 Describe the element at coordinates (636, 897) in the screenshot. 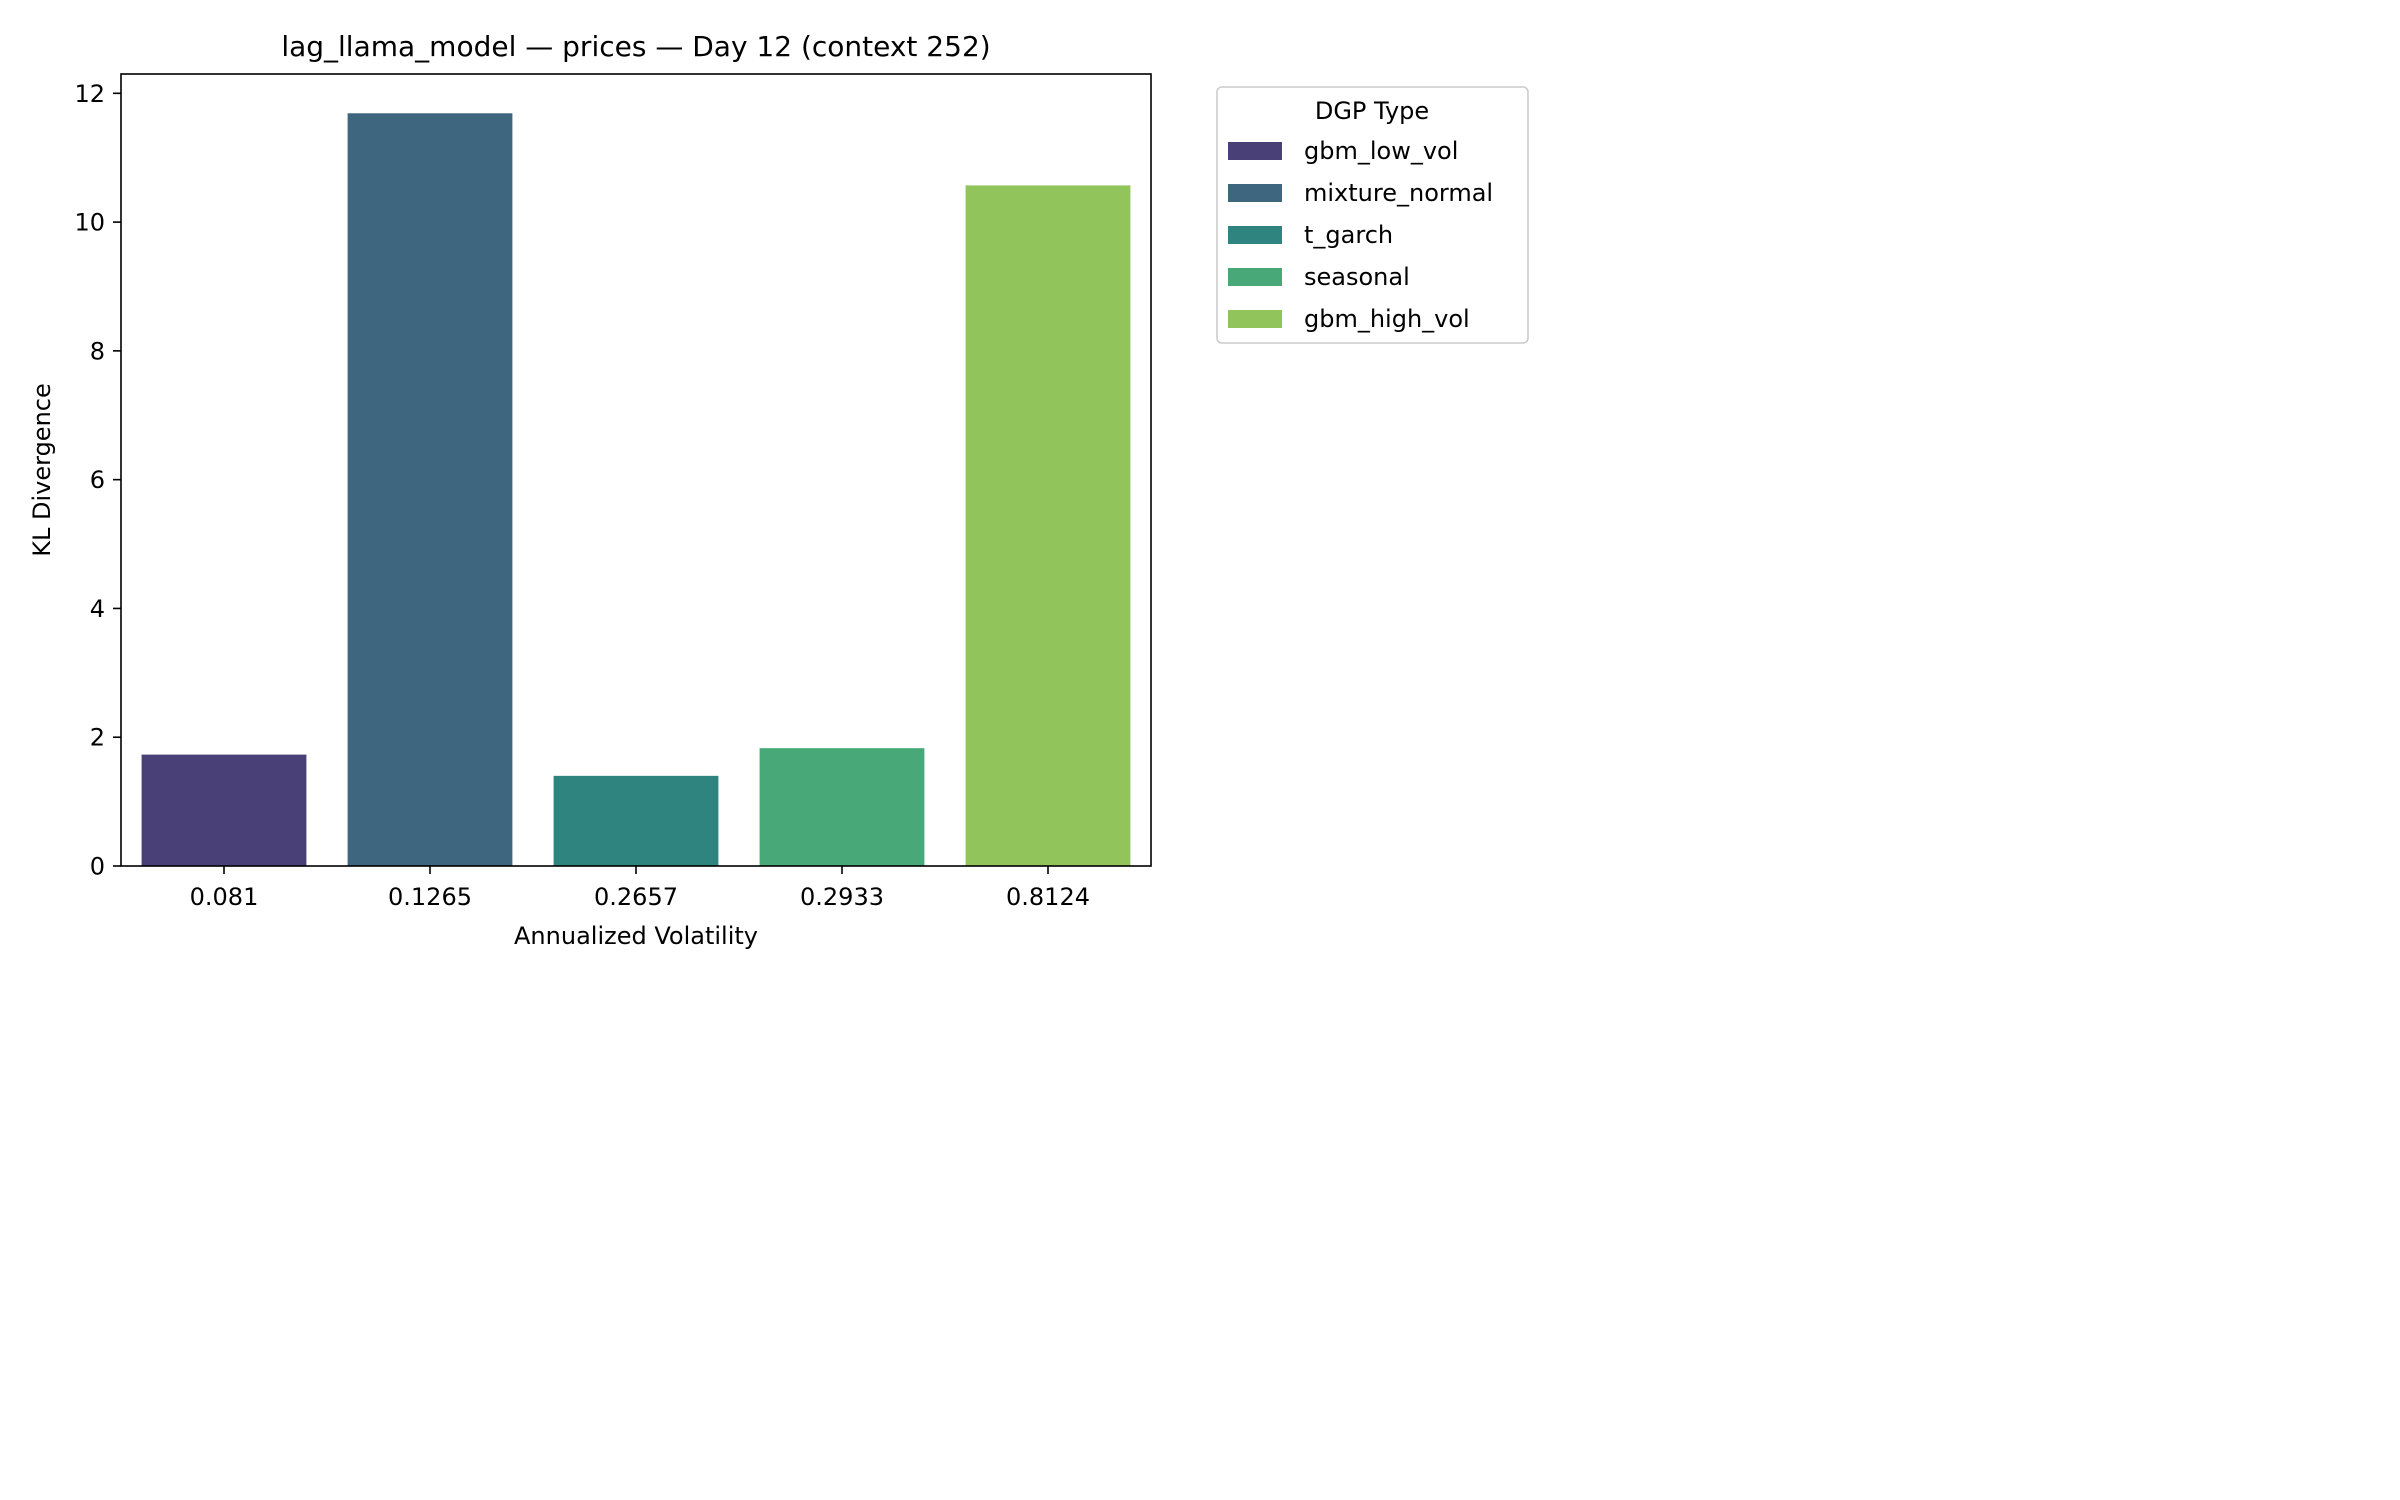

I see `x-tick-label: 0.2657` at that location.